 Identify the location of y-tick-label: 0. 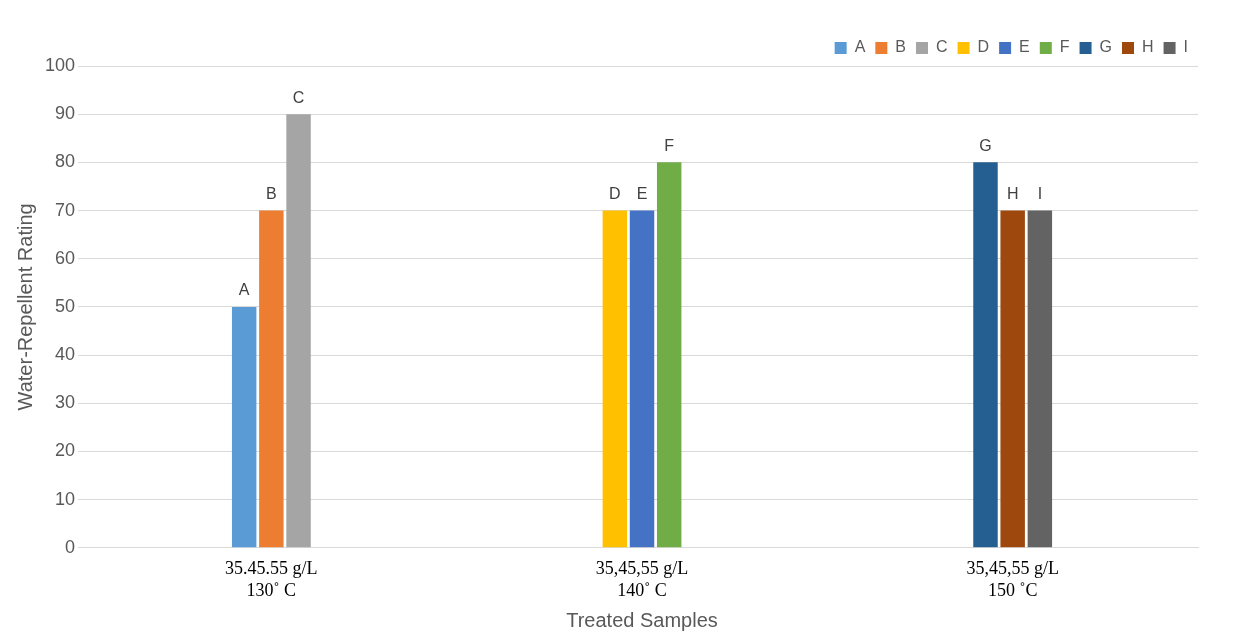
(70, 546).